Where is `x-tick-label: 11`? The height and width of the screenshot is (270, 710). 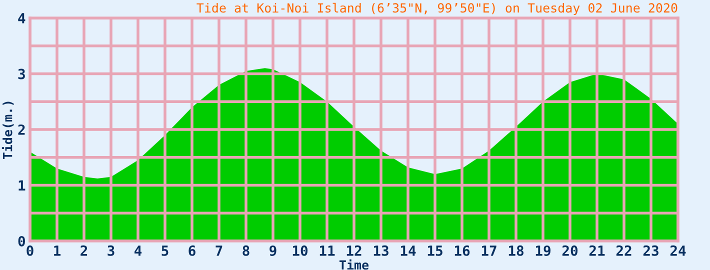 x-tick-label: 11 is located at coordinates (327, 251).